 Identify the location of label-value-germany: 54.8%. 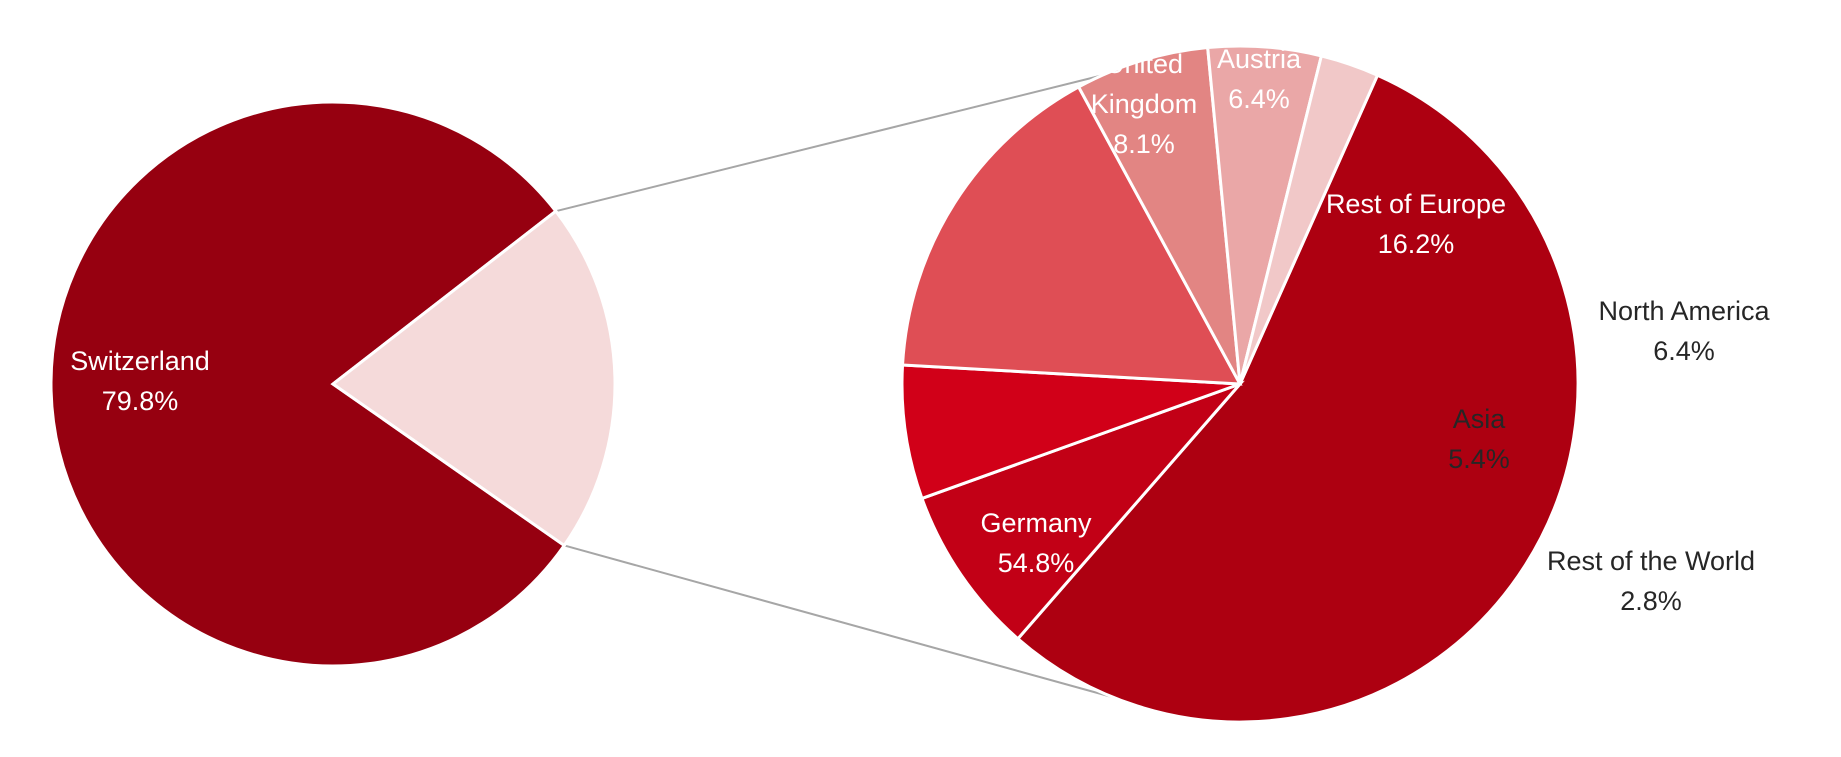
(1036, 563).